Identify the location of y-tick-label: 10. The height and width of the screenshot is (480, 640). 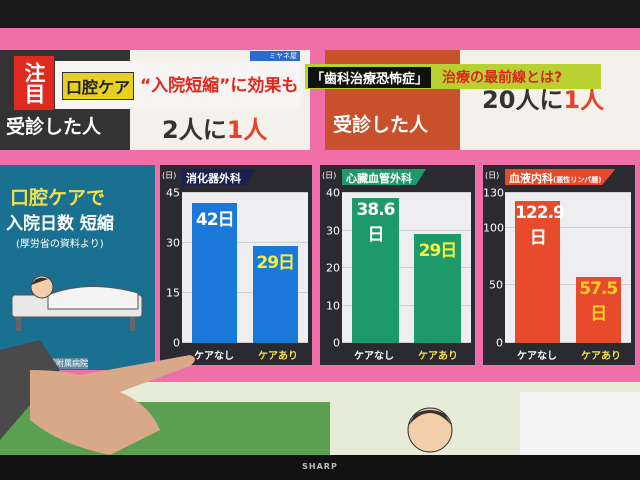
(333, 305).